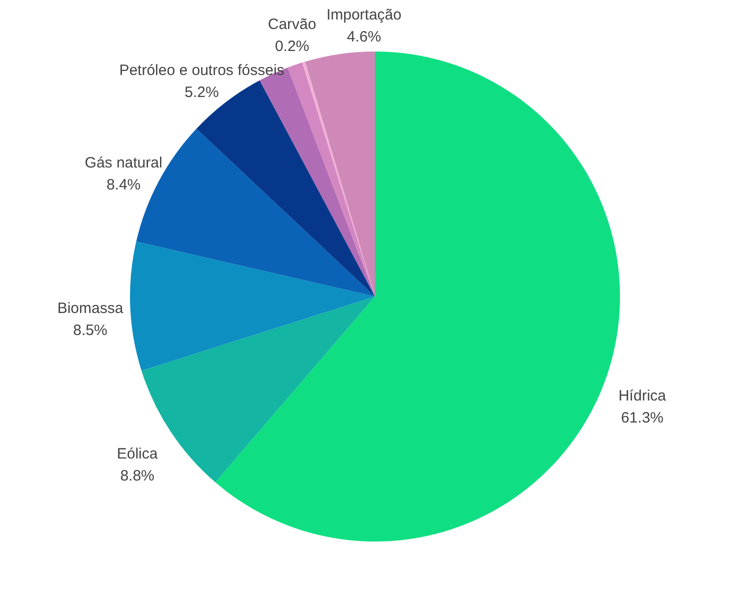 Image resolution: width=750 pixels, height=593 pixels. I want to click on pie-slice, so click(252, 306).